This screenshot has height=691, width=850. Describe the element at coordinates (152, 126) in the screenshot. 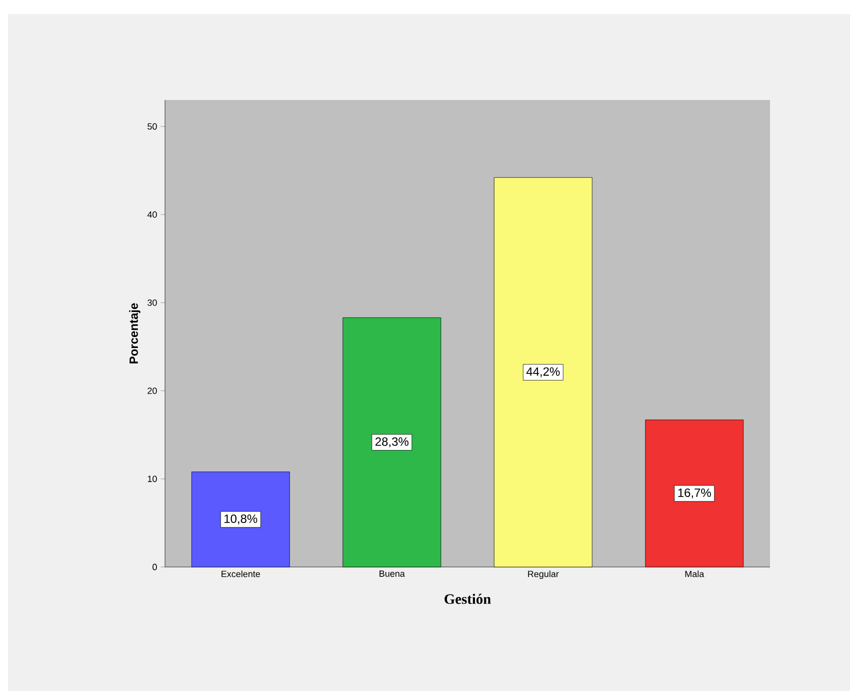

I see `y-tick-label: 50` at that location.